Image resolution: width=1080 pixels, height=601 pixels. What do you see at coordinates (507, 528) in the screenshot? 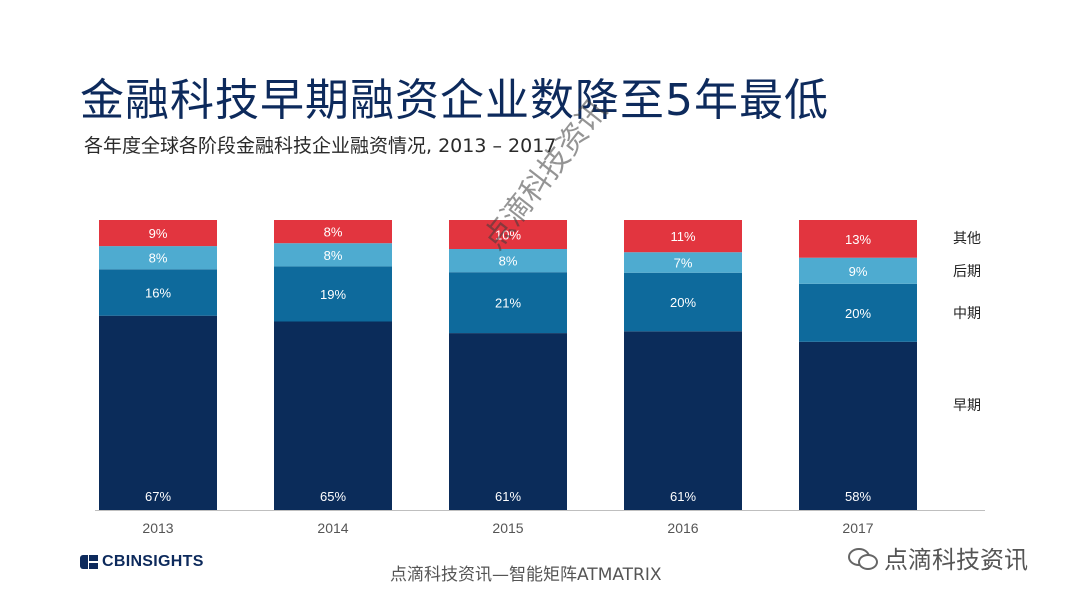
I see `x-tick-label: 2015` at bounding box center [507, 528].